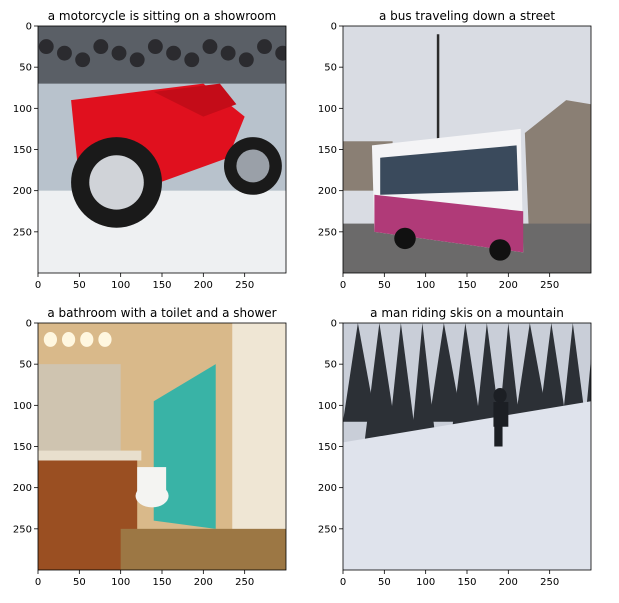  I want to click on shower-curtain, so click(184, 446).